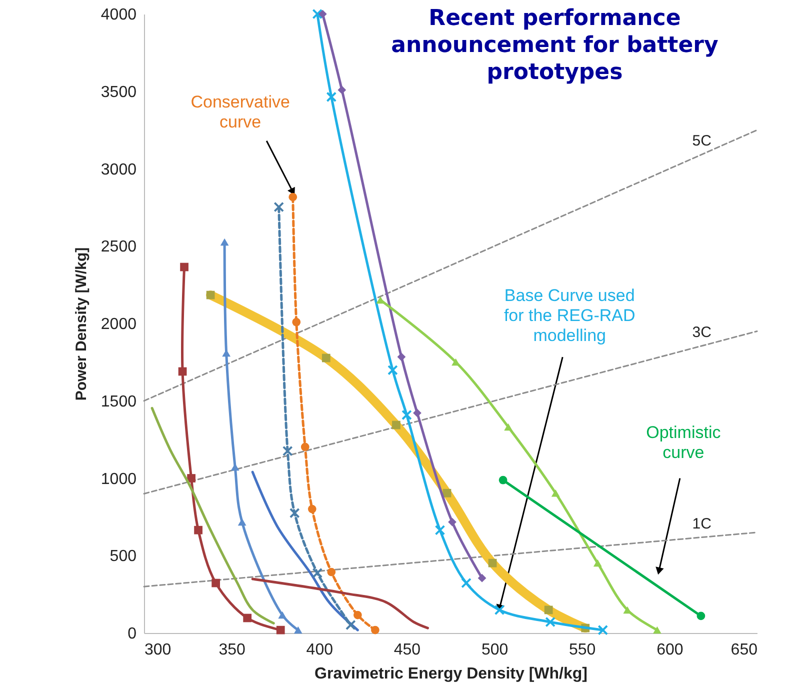 This screenshot has width=799, height=698. Describe the element at coordinates (118, 247) in the screenshot. I see `y-tick-label: 2500` at that location.